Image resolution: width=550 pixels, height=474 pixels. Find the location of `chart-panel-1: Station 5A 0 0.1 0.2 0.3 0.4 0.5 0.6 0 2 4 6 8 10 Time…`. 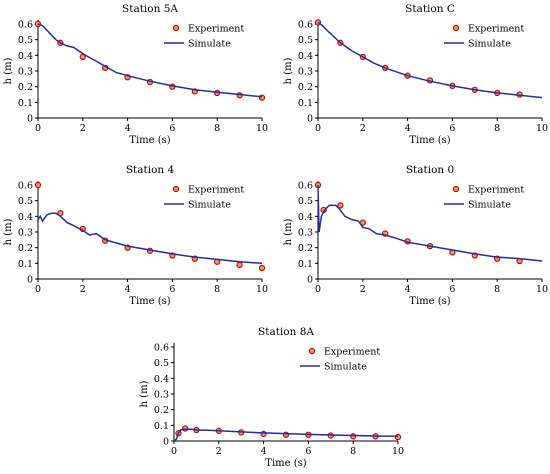

chart-panel-1: Station 5A 0 0.1 0.2 0.3 0.4 0.5 0.6 0 2 4 6 8 10 Time… is located at coordinates (135, 74).